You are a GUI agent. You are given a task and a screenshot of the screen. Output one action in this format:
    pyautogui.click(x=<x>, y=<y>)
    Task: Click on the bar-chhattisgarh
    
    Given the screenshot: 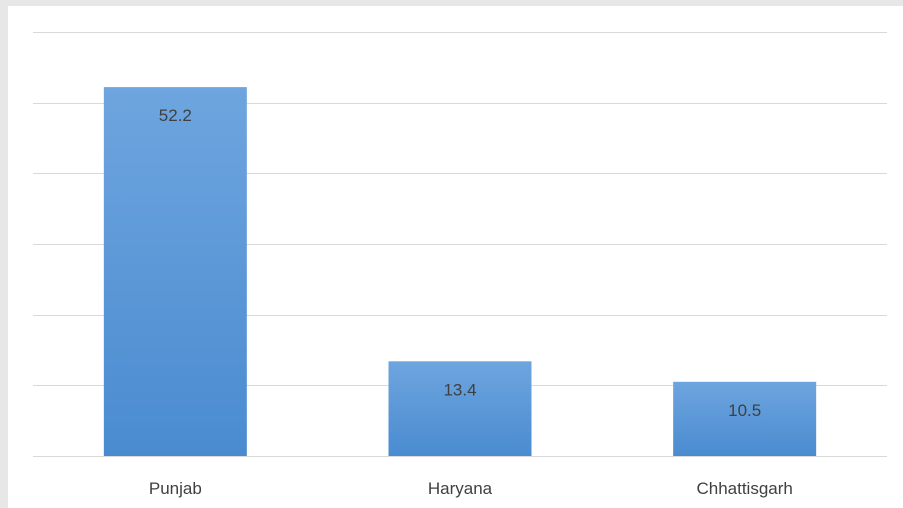 What is the action you would take?
    pyautogui.click(x=745, y=418)
    